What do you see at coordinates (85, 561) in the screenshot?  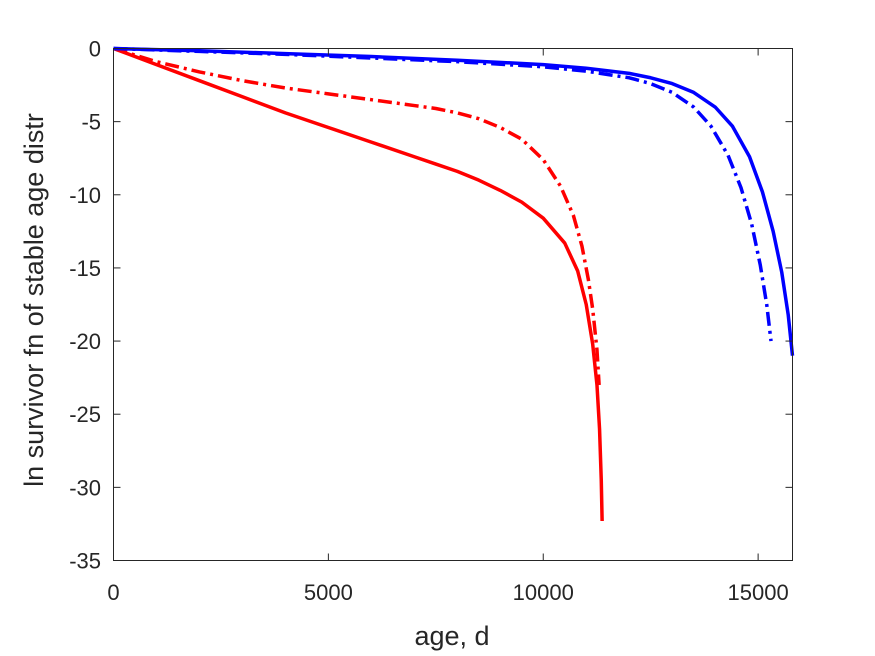 I see `y-tick-label: -35` at bounding box center [85, 561].